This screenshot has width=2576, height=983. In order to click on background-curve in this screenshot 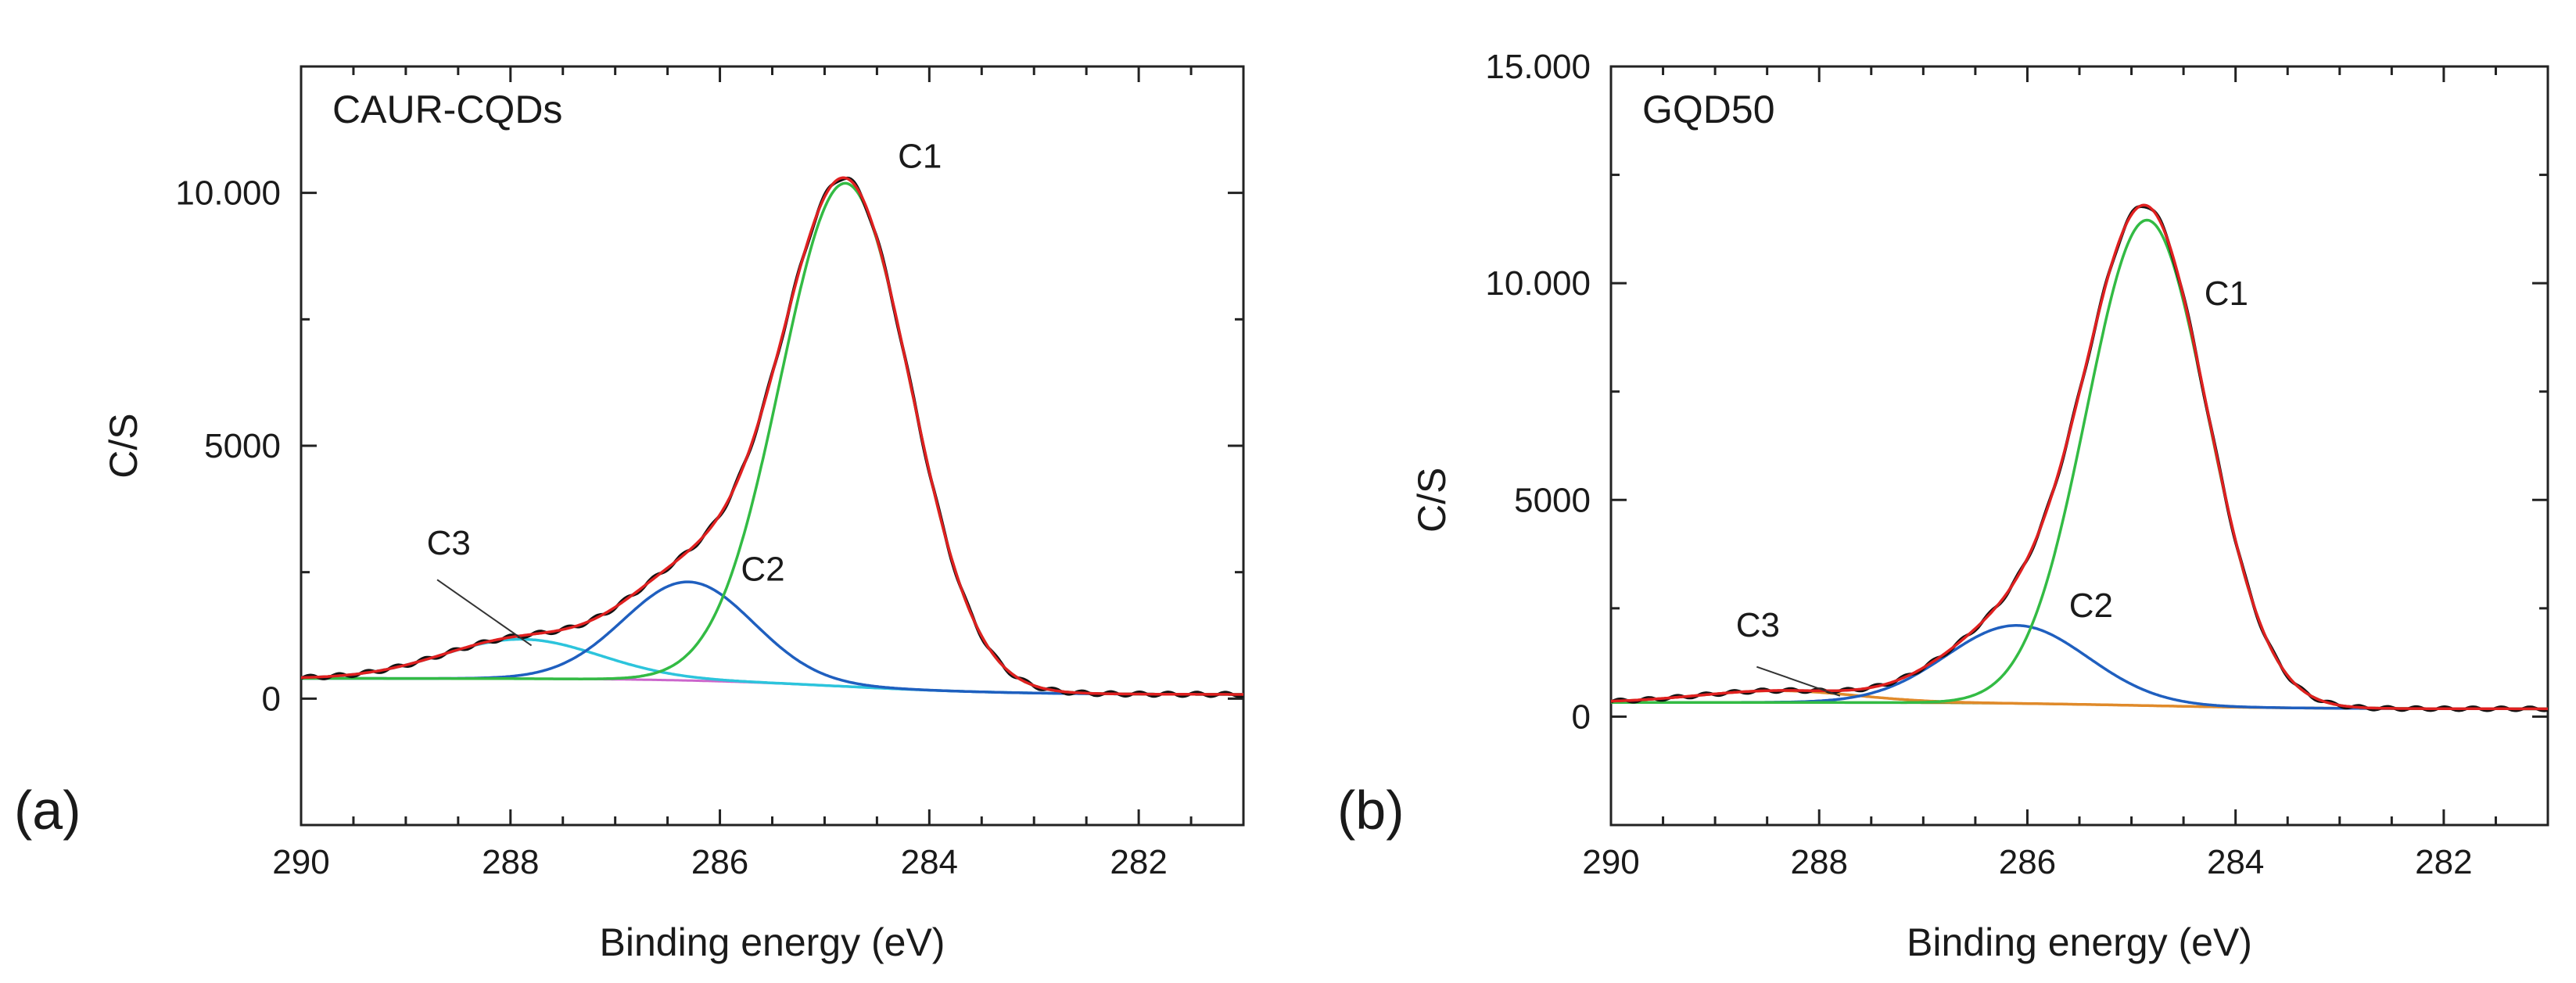, I will do `click(772, 686)`.